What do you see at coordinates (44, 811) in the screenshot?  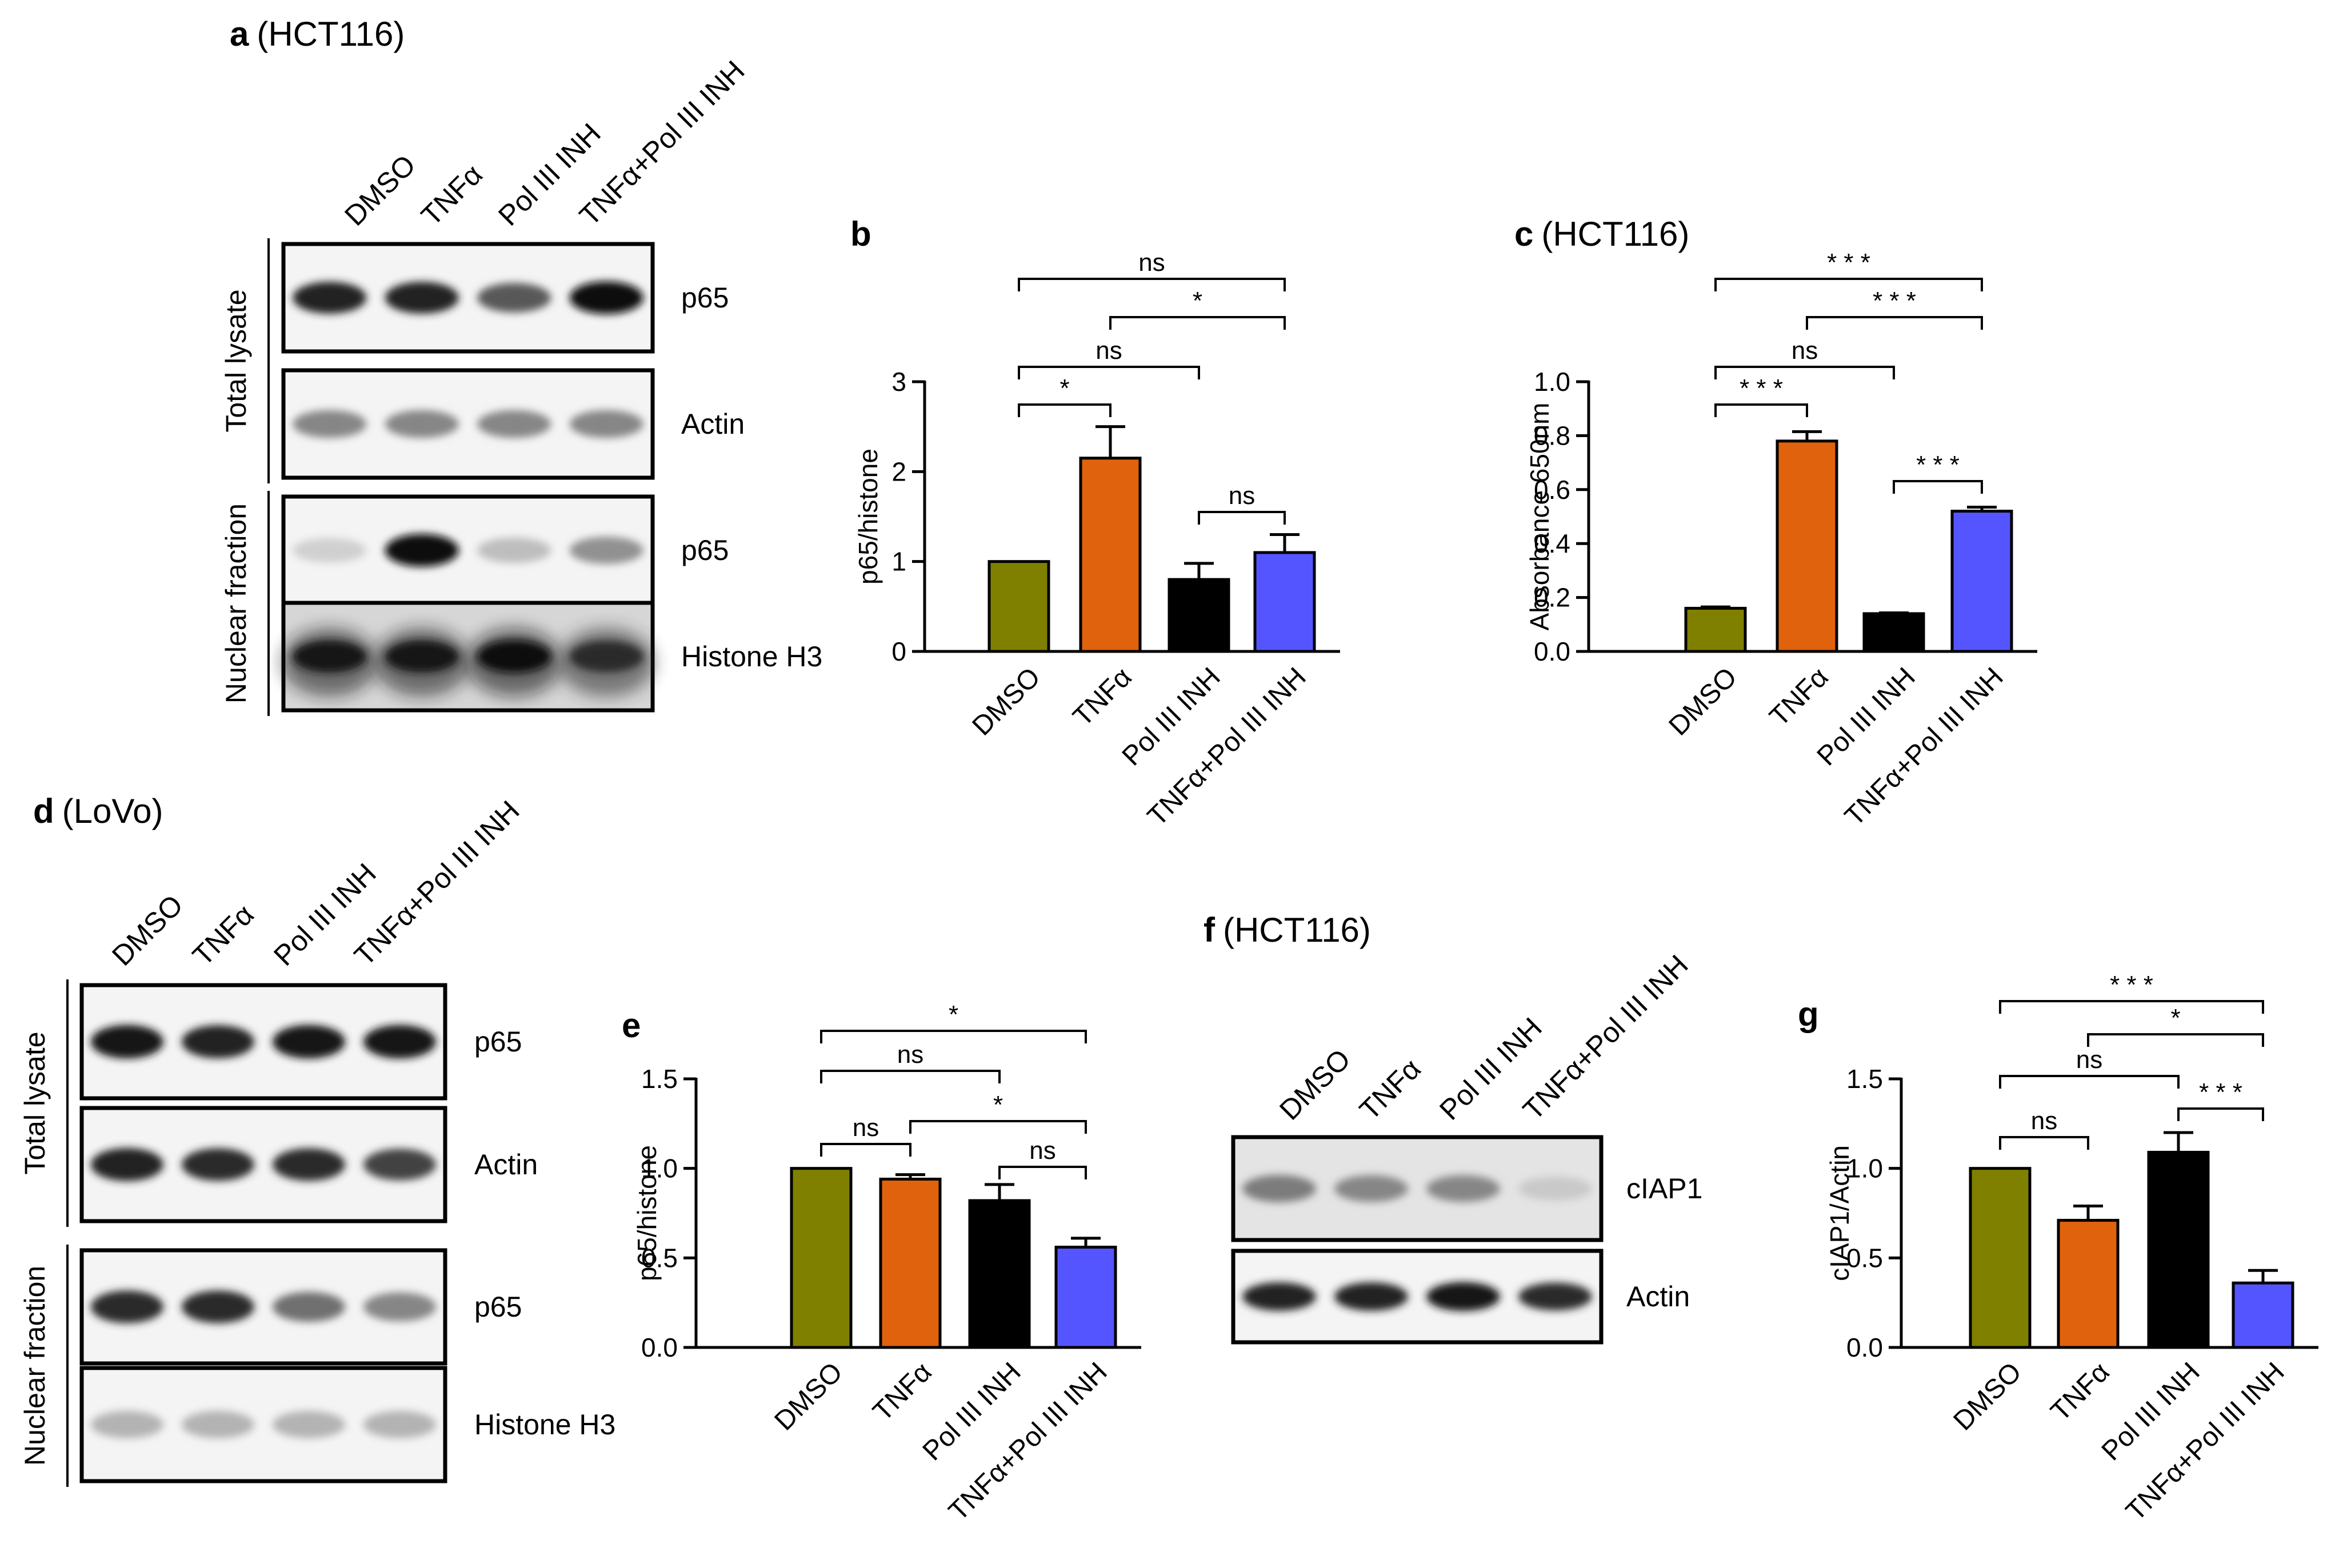 I see `blot-d-panel-letter: d` at bounding box center [44, 811].